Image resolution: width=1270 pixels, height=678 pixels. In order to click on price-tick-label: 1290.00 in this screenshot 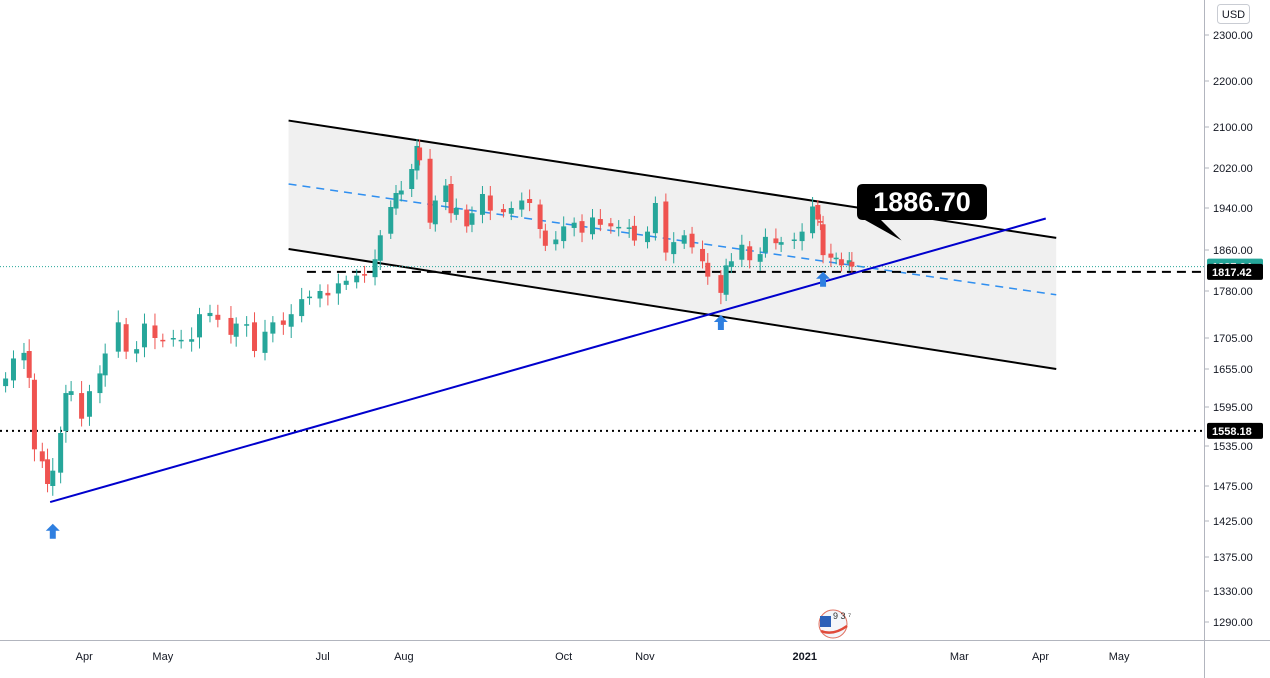, I will do `click(1233, 623)`.